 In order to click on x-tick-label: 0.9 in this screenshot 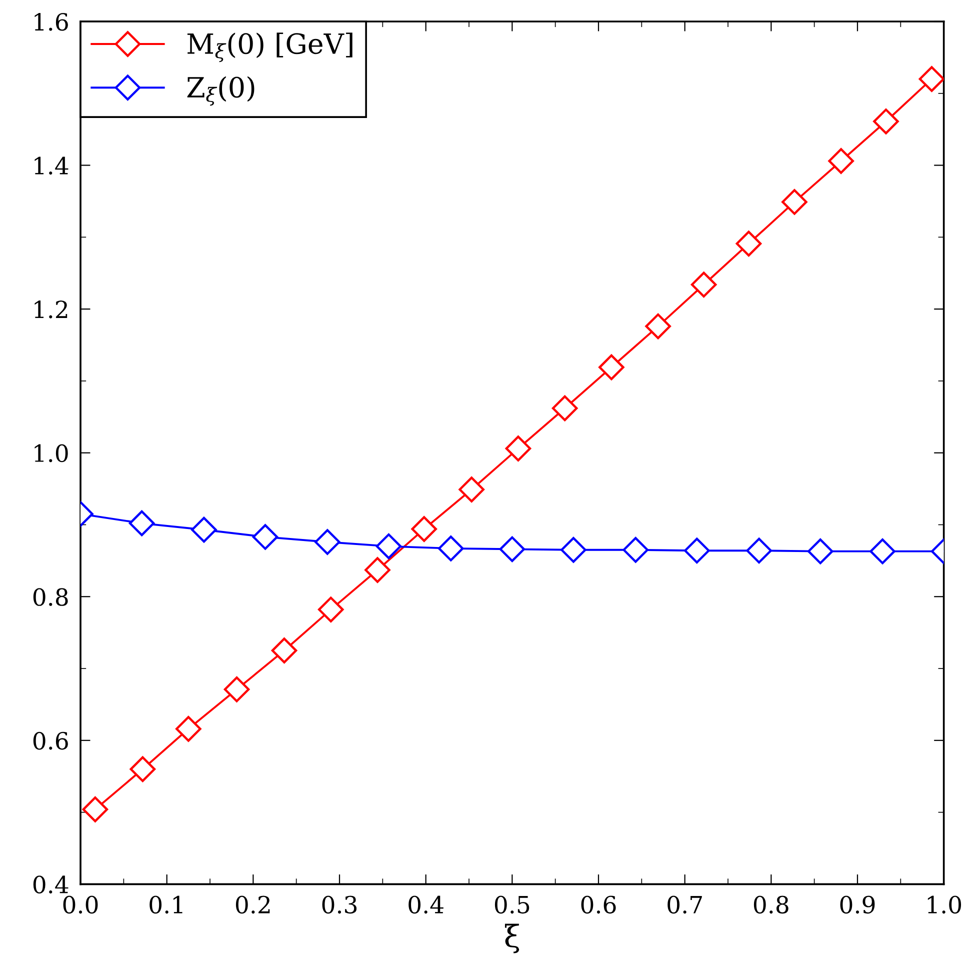, I will do `click(857, 905)`.